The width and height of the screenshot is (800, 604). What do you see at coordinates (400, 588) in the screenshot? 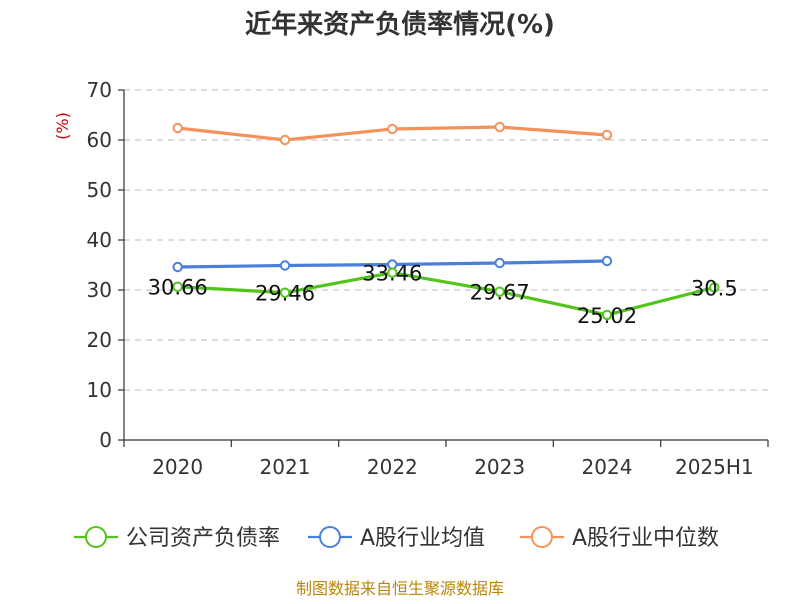
I see `source-note: 制图数据来自恒生聚源数据库` at bounding box center [400, 588].